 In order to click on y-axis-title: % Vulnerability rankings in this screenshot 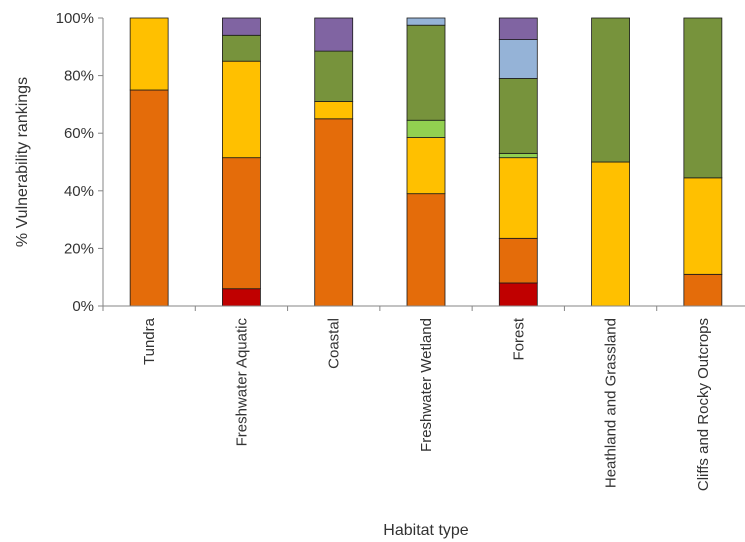, I will do `click(22, 162)`.